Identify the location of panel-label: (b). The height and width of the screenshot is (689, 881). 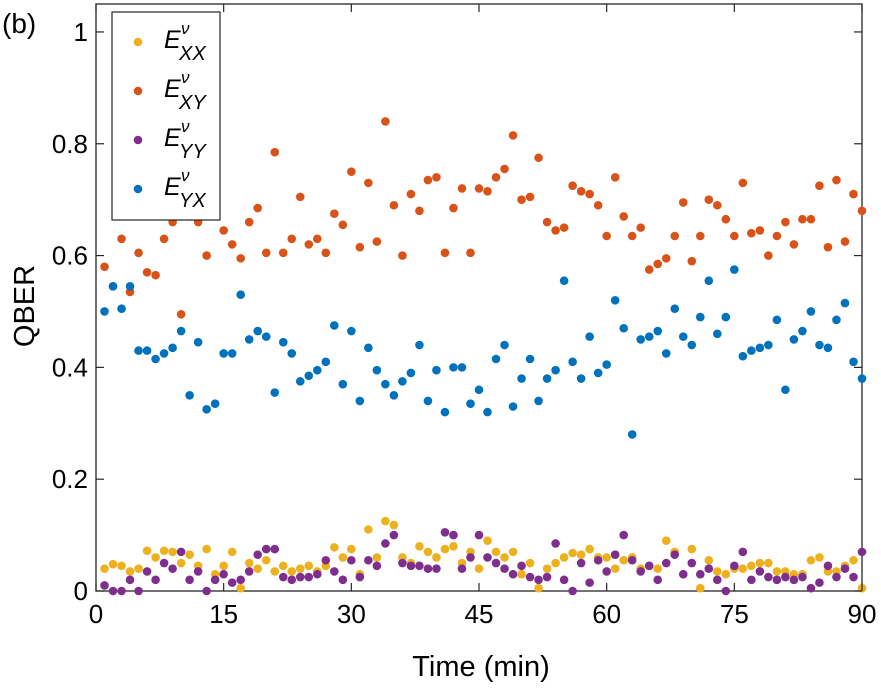
(19, 23).